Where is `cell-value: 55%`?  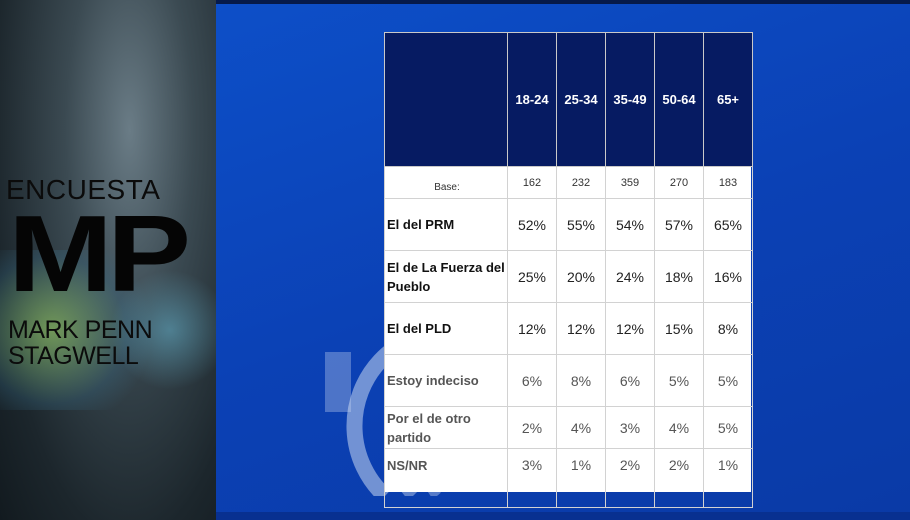 cell-value: 55% is located at coordinates (581, 224).